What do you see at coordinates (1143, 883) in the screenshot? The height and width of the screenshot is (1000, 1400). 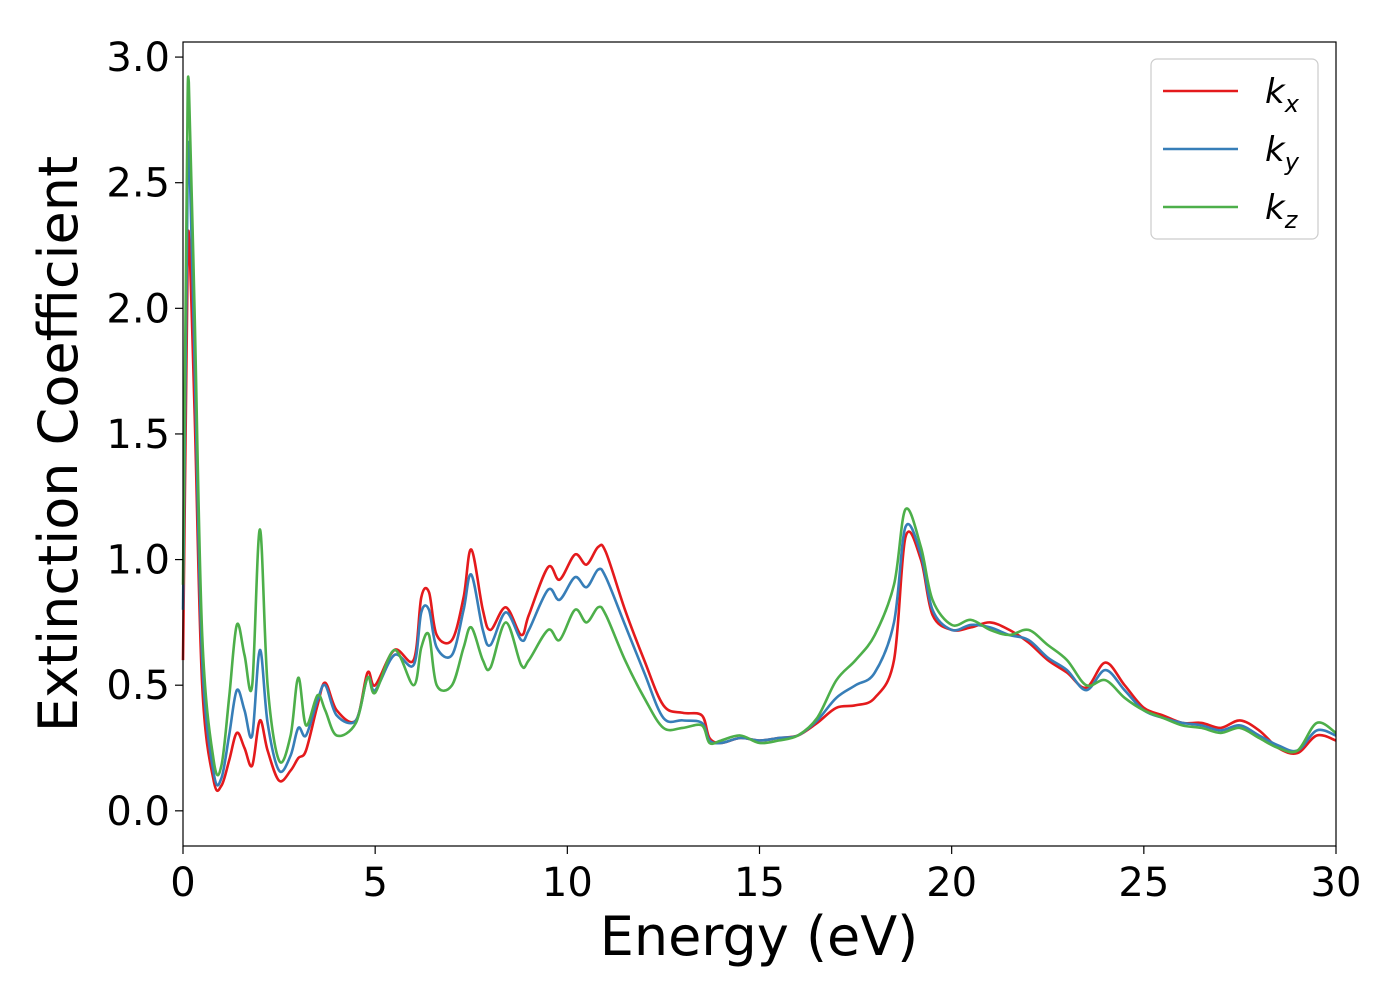 I see `x-tick-label: 25` at bounding box center [1143, 883].